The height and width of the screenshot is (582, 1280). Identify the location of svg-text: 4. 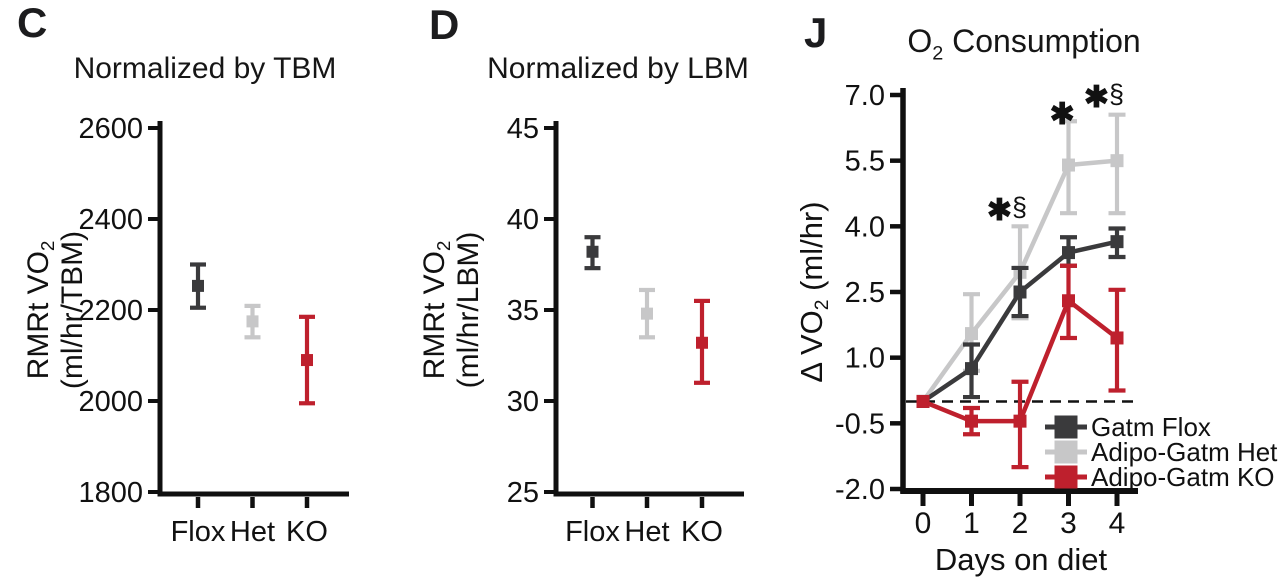
(1117, 523).